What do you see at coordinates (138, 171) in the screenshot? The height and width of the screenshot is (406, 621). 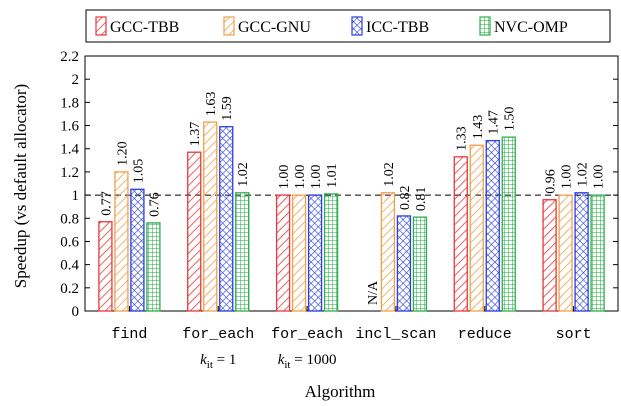 I see `data-label: 1.05` at bounding box center [138, 171].